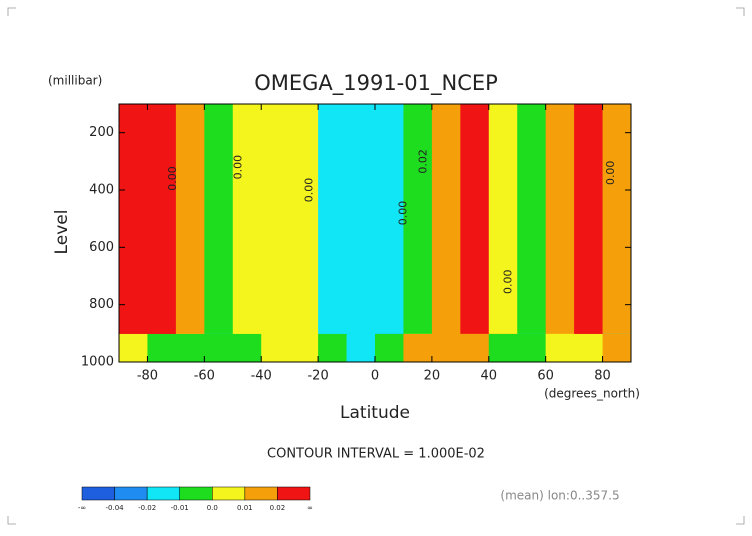 This screenshot has width=752, height=536. Describe the element at coordinates (101, 132) in the screenshot. I see `y-tick-label: 200` at that location.